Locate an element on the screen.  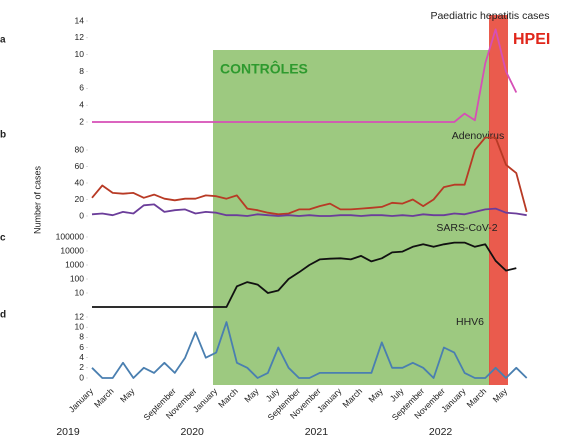
panel-title: HHV6 is located at coordinates (470, 322).